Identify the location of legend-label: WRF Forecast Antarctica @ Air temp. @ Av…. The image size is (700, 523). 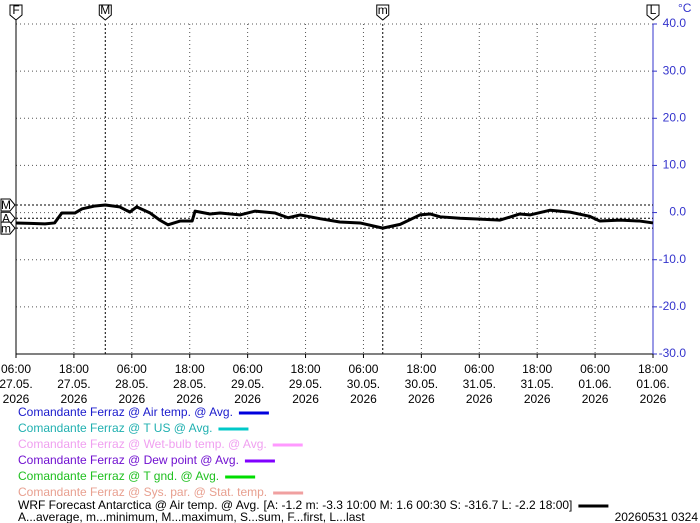
(139, 505).